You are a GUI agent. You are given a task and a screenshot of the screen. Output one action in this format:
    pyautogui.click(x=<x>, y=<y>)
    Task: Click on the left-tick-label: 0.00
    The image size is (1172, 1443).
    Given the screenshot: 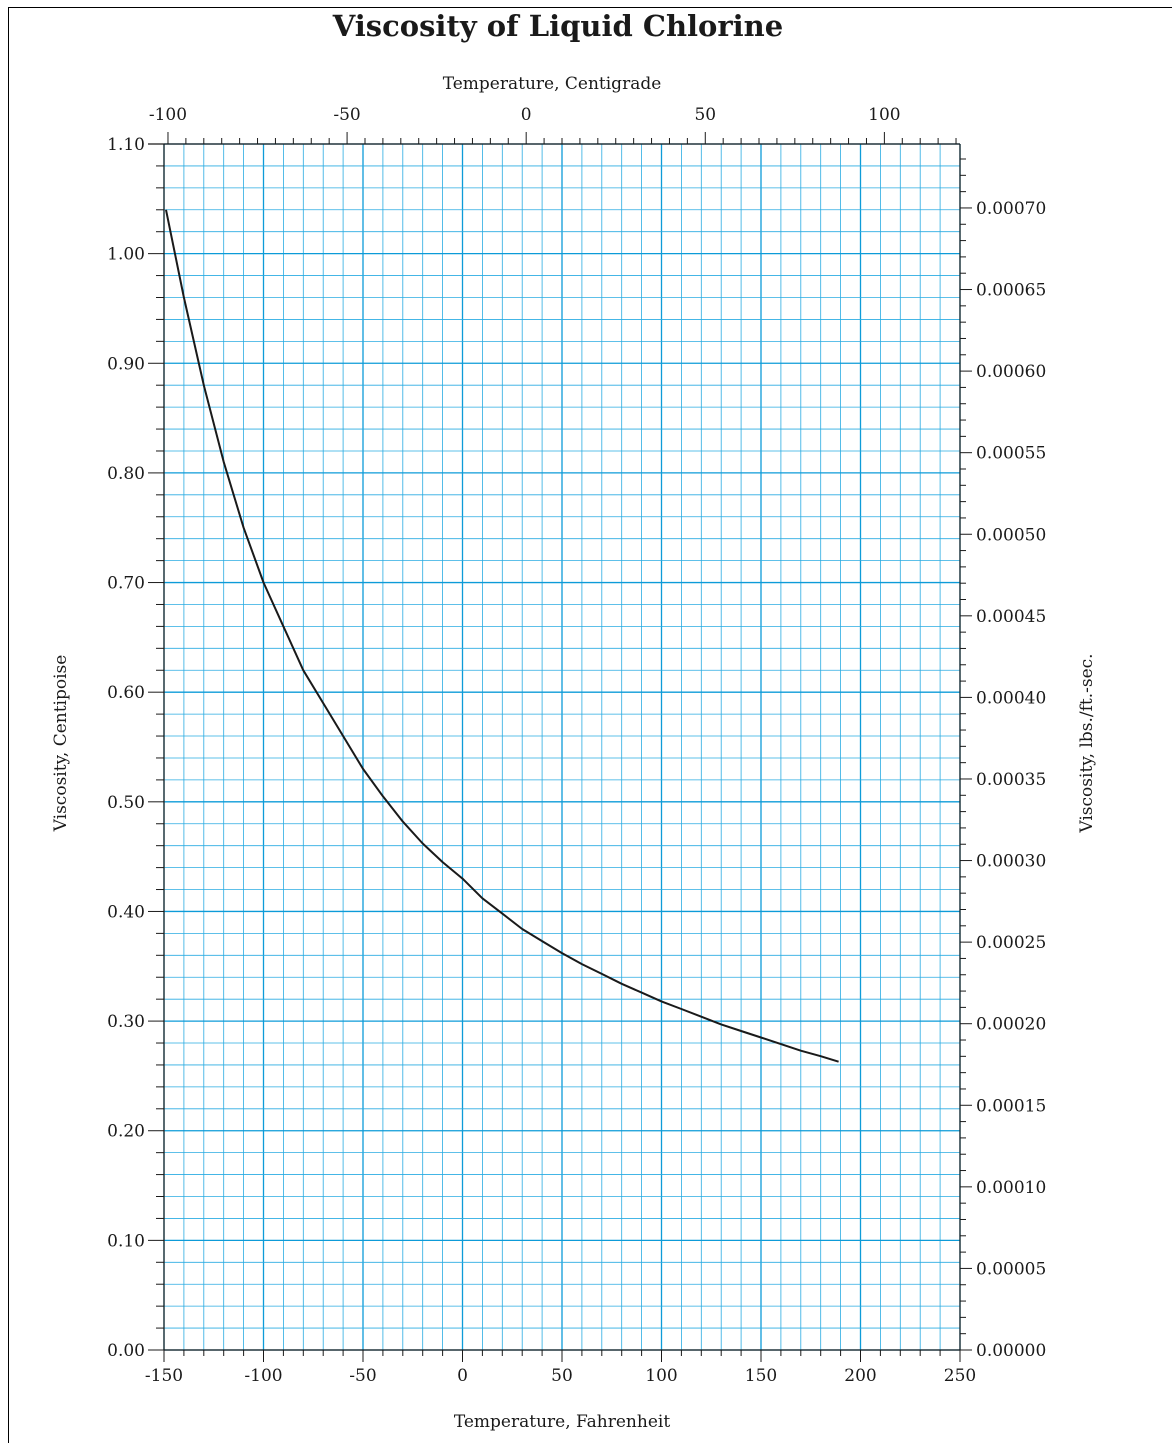 What is the action you would take?
    pyautogui.click(x=126, y=1351)
    